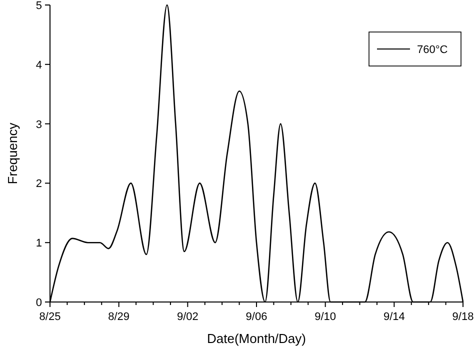 This screenshot has height=351, width=474. What do you see at coordinates (187, 317) in the screenshot?
I see `x-tick-label: 9/02` at bounding box center [187, 317].